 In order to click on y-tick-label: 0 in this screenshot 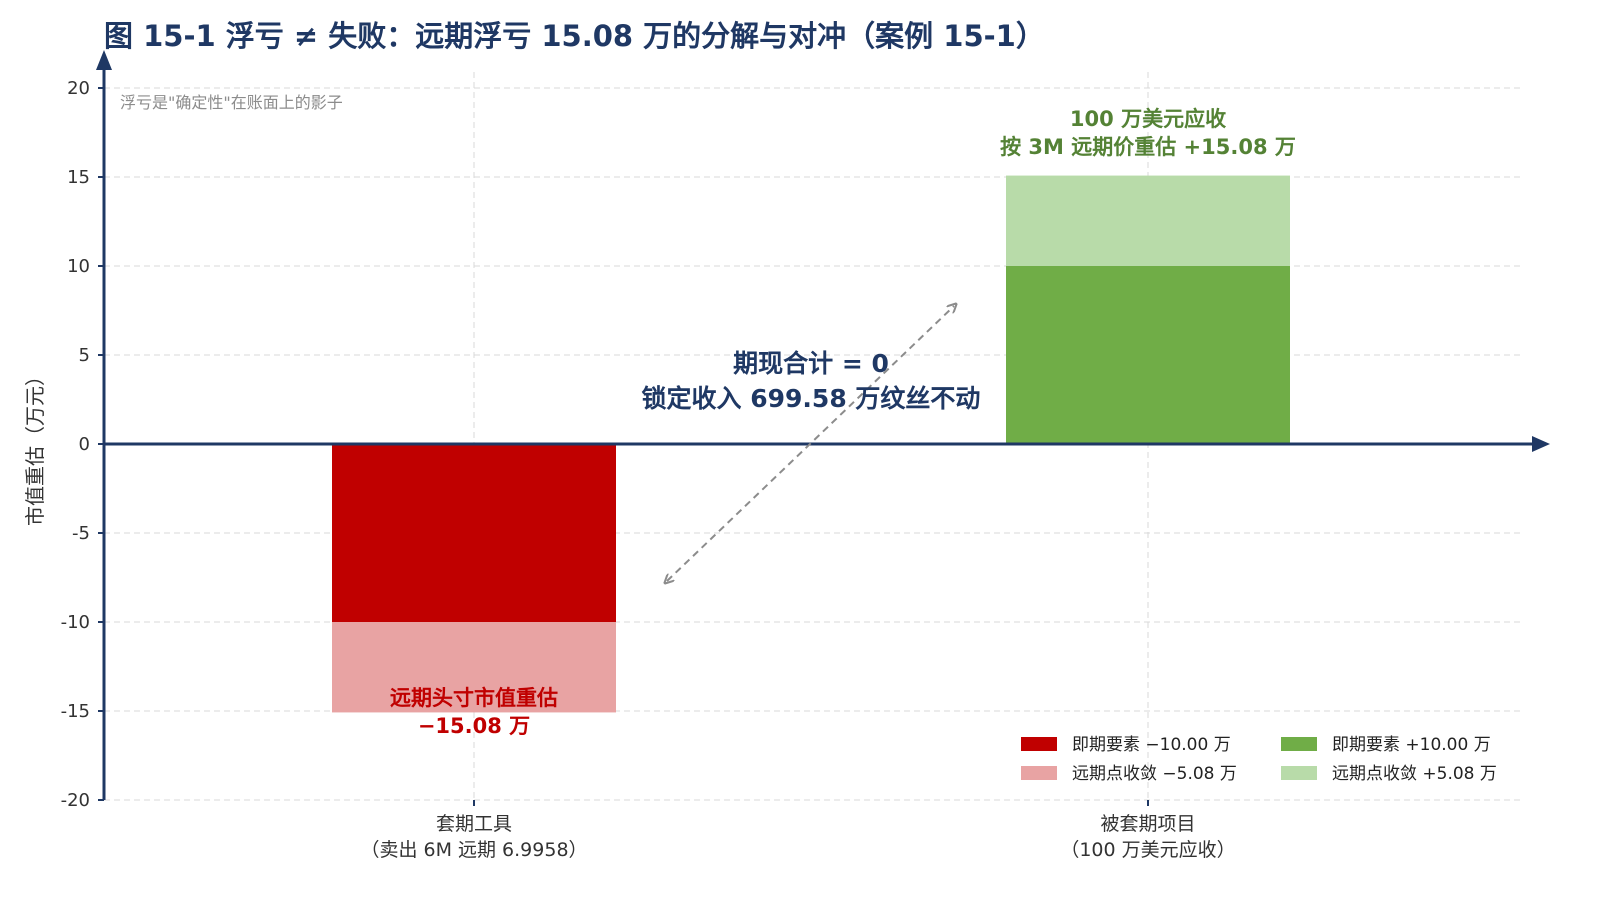, I will do `click(84, 444)`.